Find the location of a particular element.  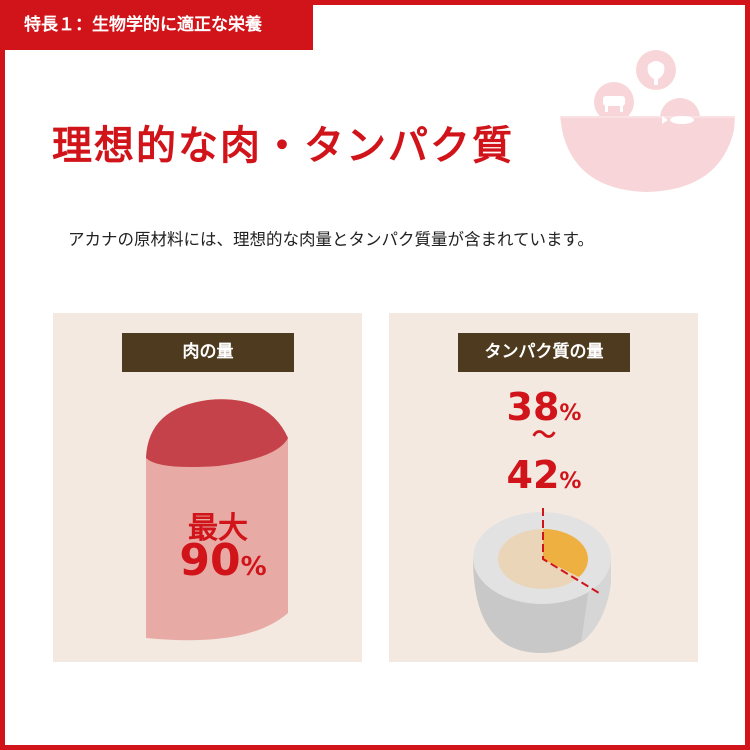

protein-min-unit: % is located at coordinates (570, 413).